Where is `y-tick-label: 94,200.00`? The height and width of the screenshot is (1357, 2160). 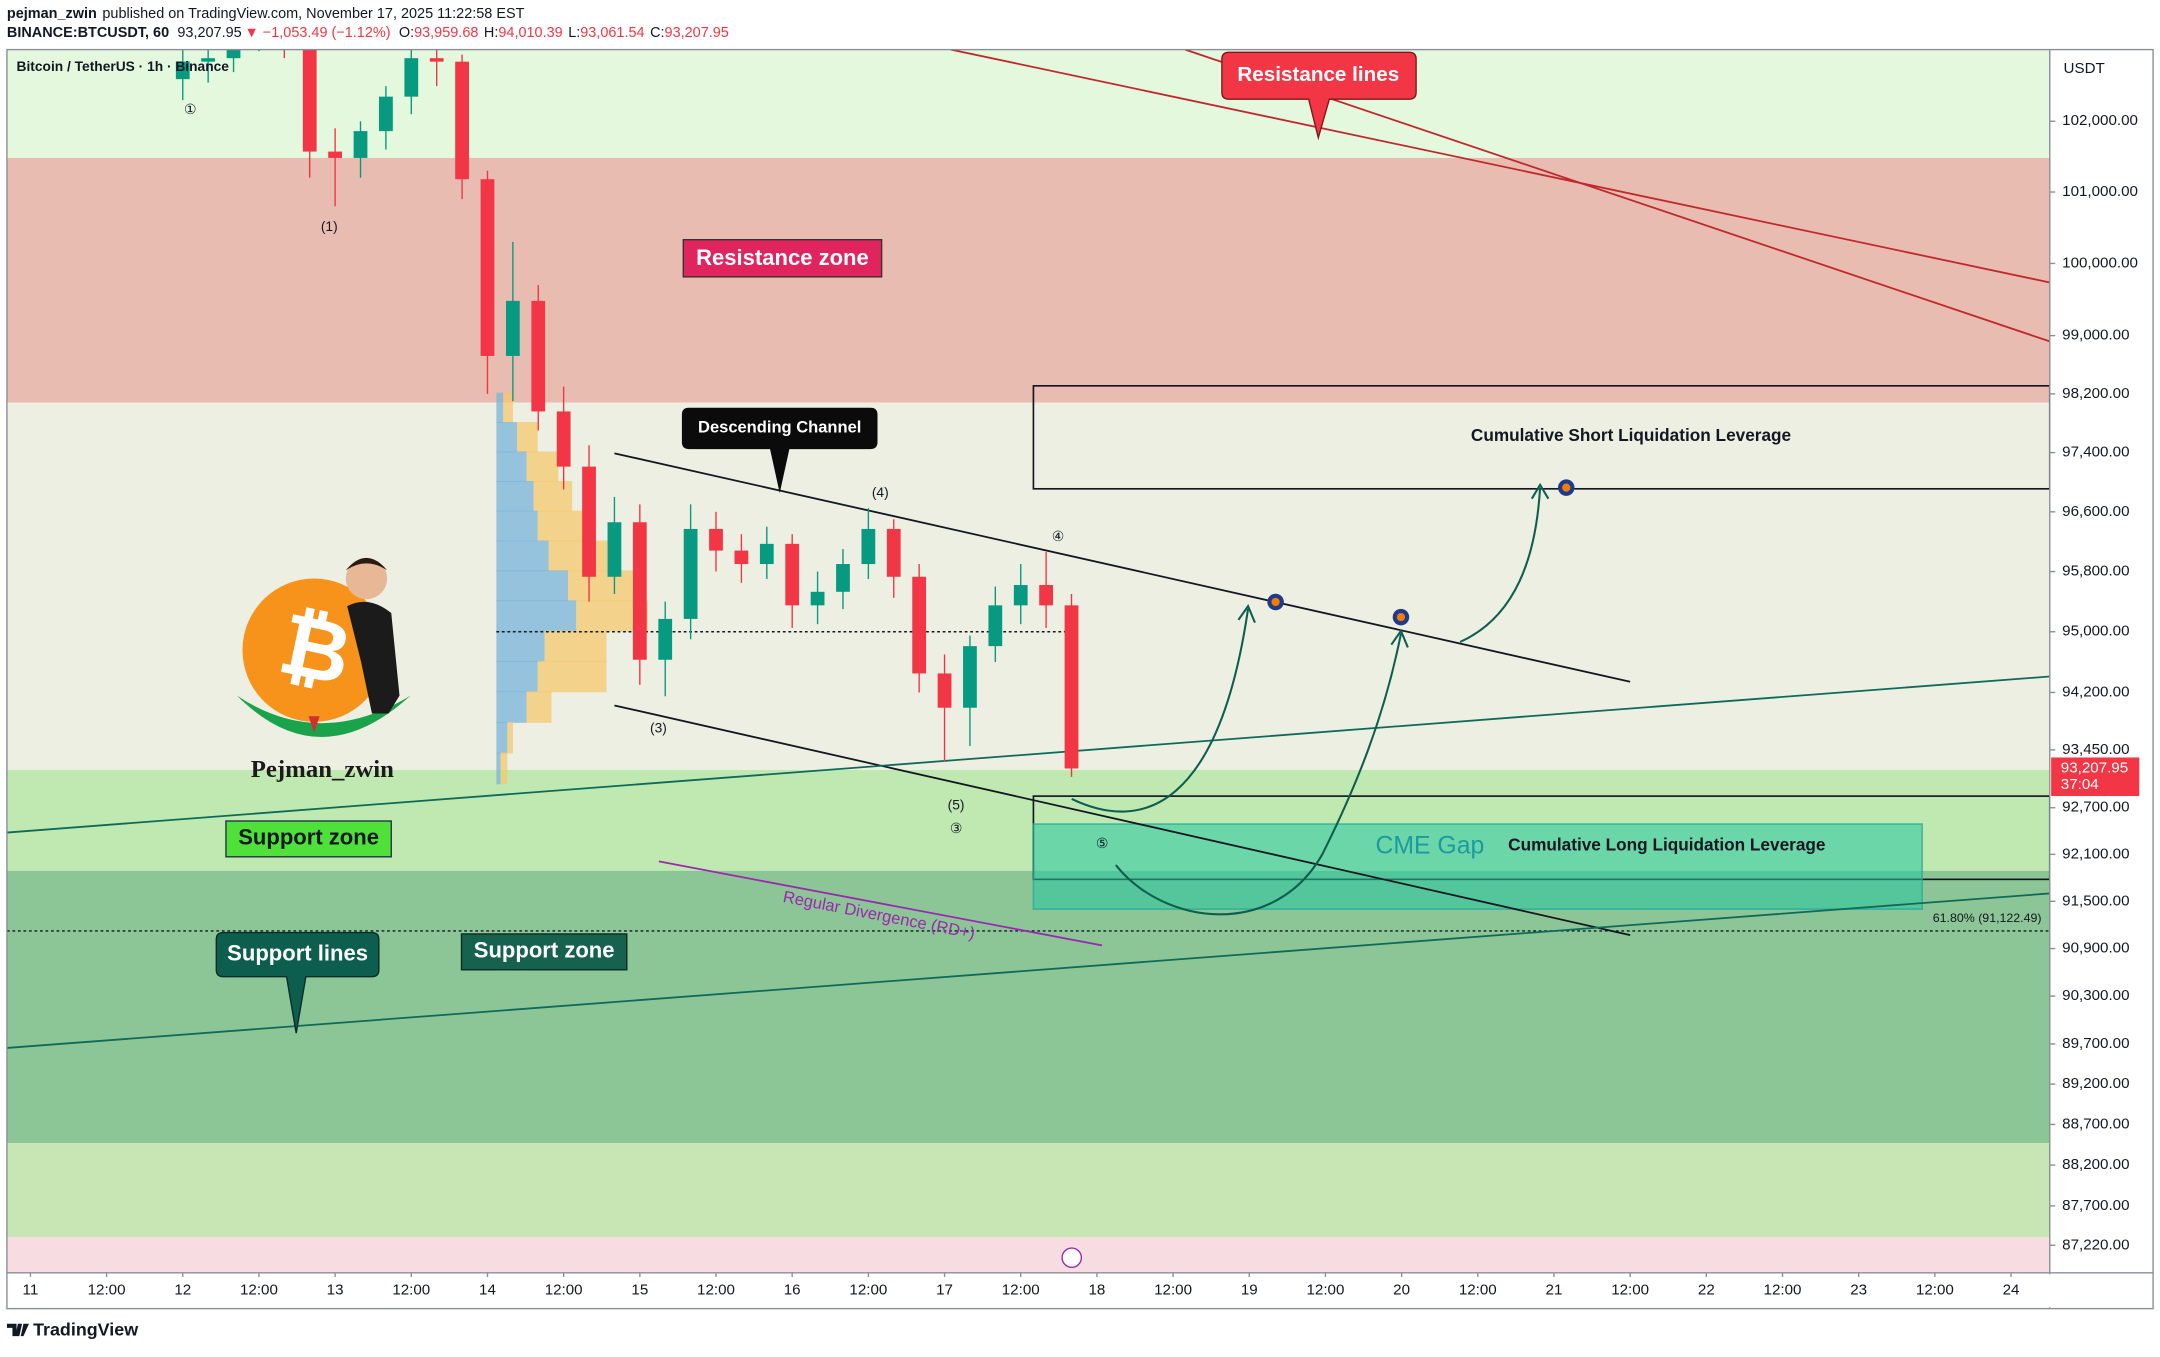
y-tick-label: 94,200.00 is located at coordinates (2095, 691).